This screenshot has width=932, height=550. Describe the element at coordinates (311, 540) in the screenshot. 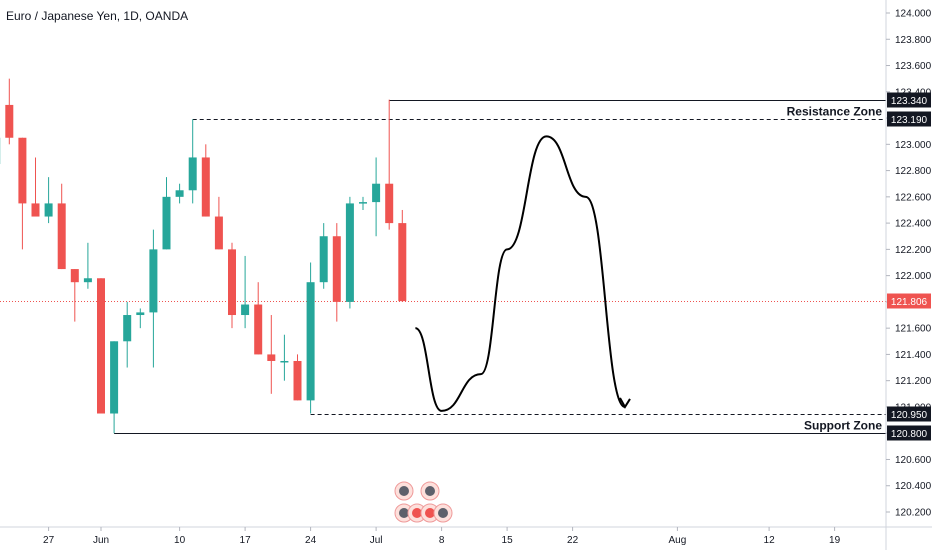

I see `time-tick-label: 24` at that location.